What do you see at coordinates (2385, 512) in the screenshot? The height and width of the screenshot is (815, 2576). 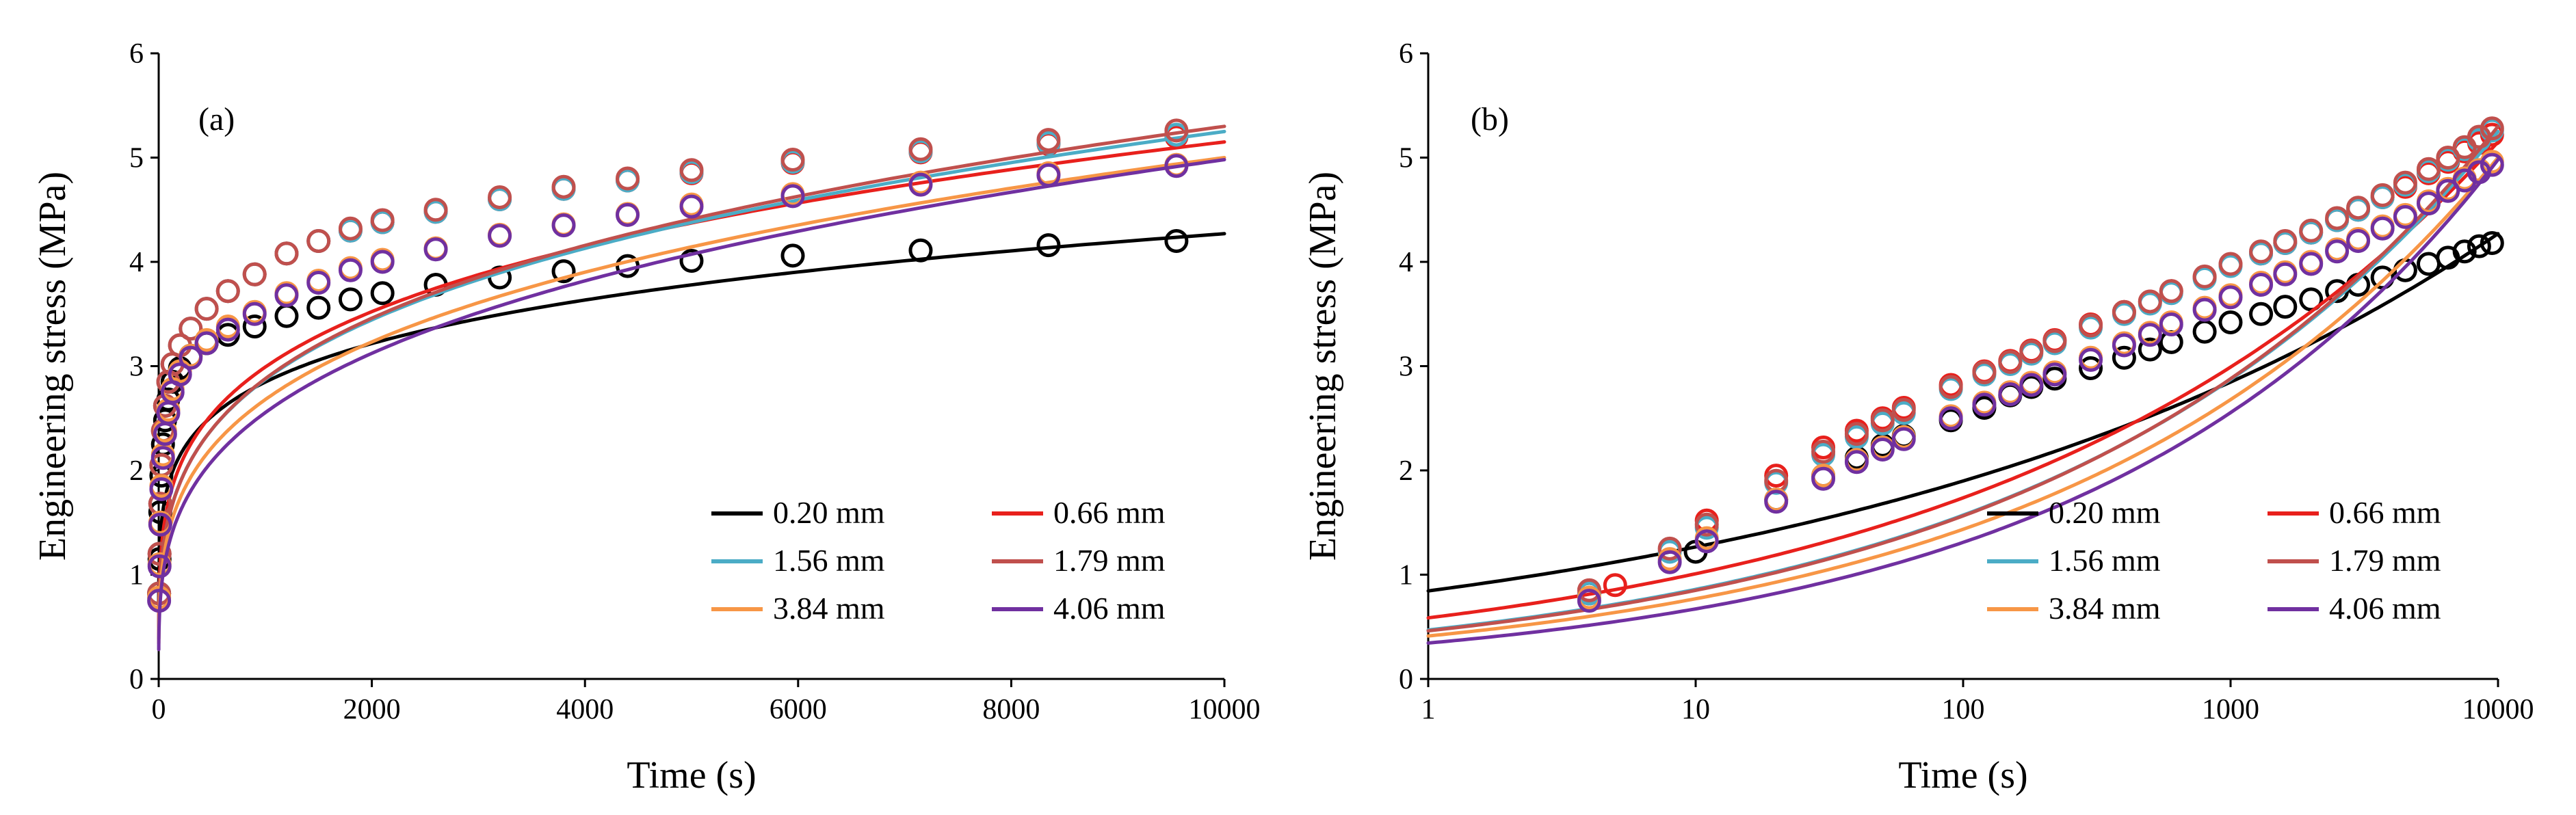 I see `legend-label-0-66-mm: 0.66 mm` at bounding box center [2385, 512].